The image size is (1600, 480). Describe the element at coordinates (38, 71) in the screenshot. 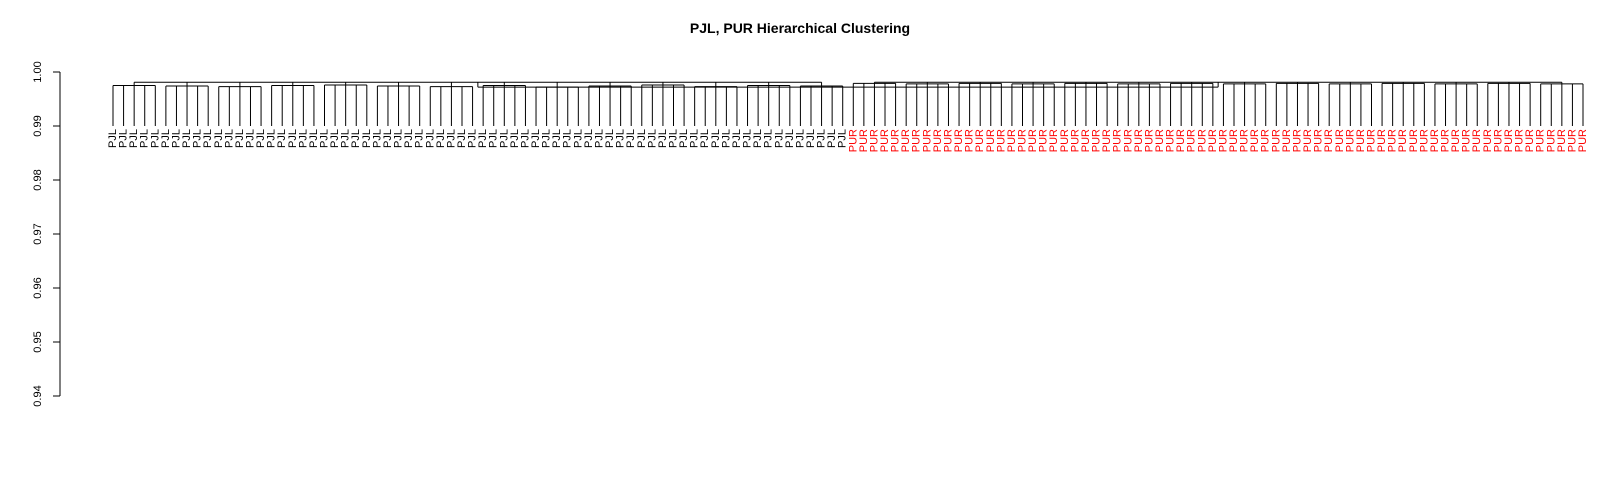

I see `y-tick-label: 1.00` at that location.